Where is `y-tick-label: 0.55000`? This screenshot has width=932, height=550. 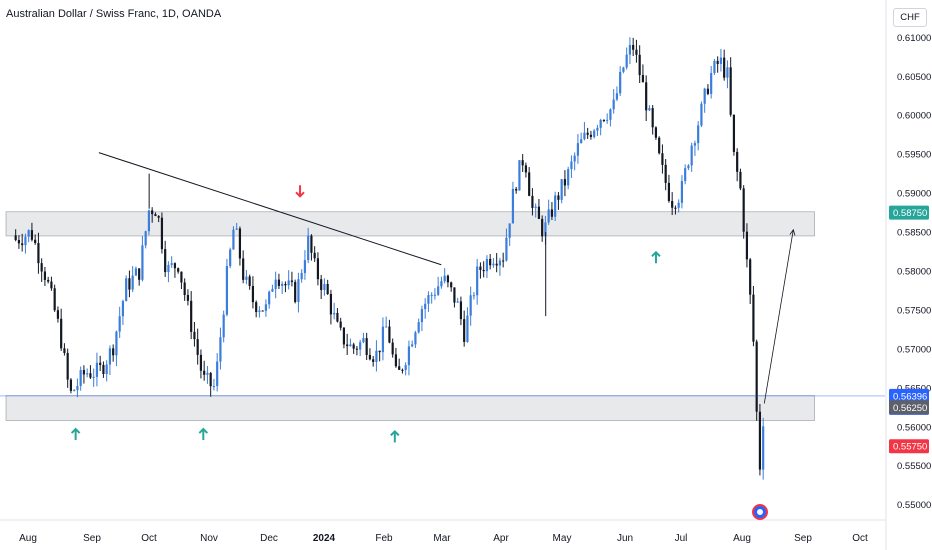 y-tick-label: 0.55000 is located at coordinates (914, 505).